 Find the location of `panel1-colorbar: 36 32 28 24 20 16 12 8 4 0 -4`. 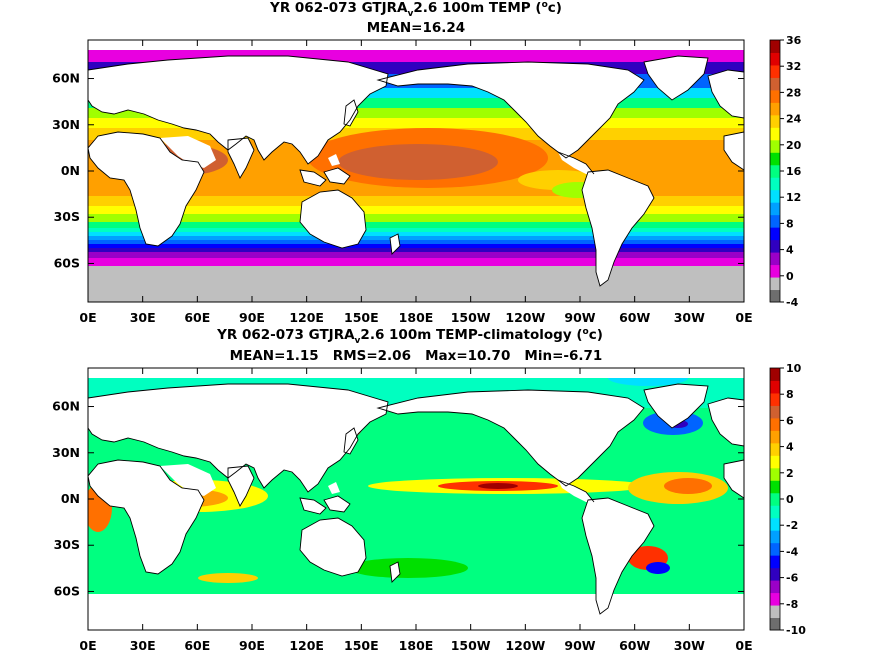

panel1-colorbar: 36 32 28 24 20 16 12 8 4 0 -4 is located at coordinates (785, 171).